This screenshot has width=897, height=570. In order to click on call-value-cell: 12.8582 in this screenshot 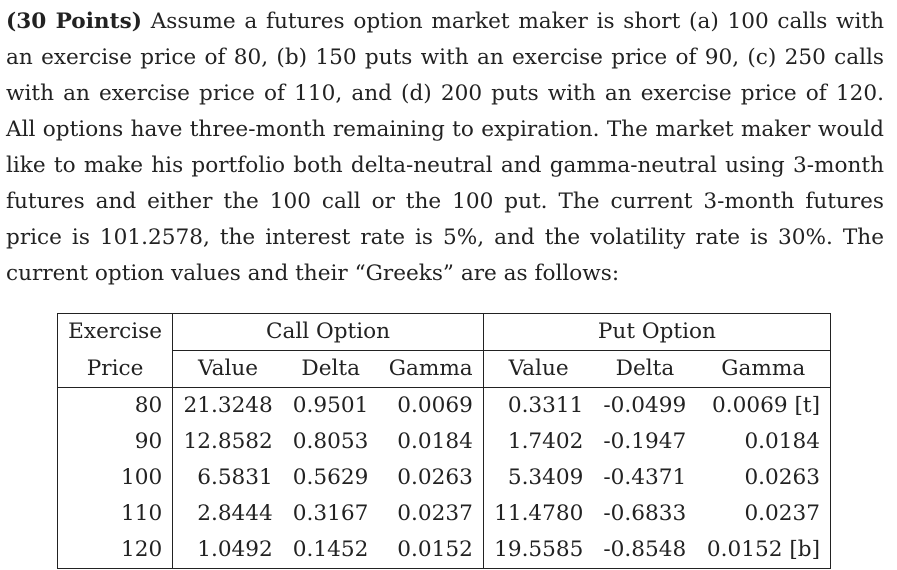, I will do `click(228, 441)`.